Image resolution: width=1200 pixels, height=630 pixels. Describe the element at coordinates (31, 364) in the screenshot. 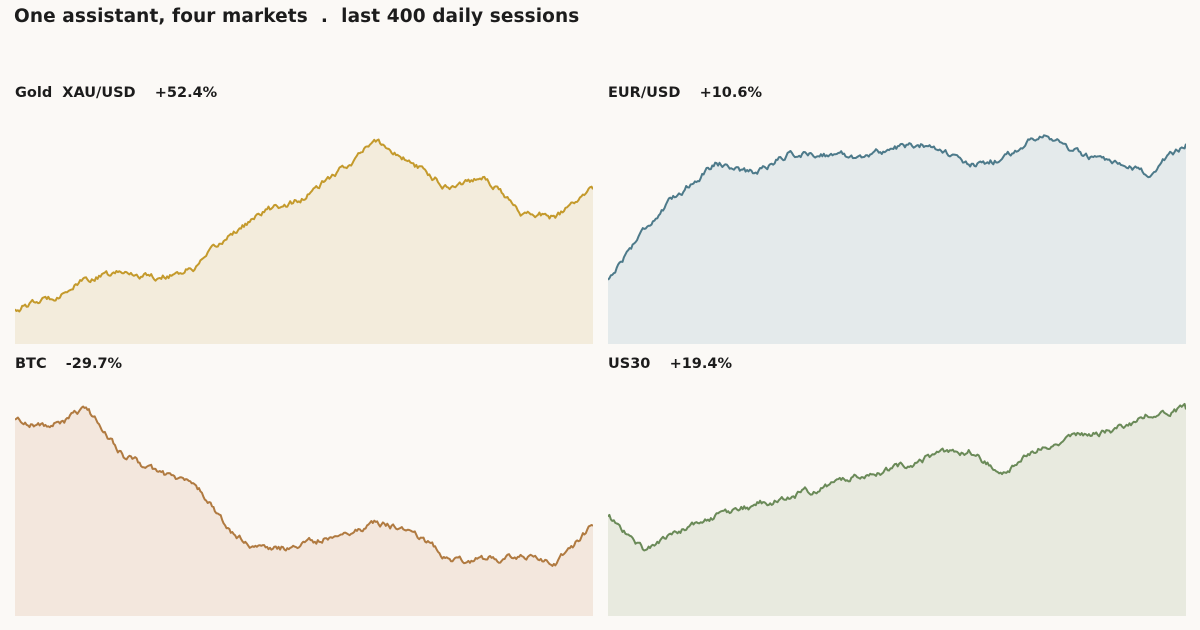

I see `series-name: BTC` at that location.